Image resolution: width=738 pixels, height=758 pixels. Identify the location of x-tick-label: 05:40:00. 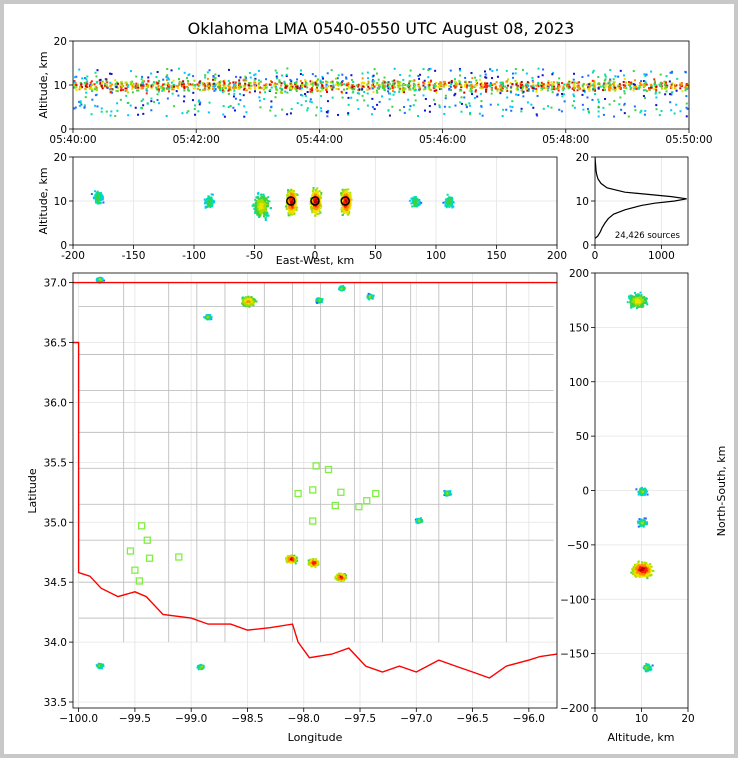
(72, 140).